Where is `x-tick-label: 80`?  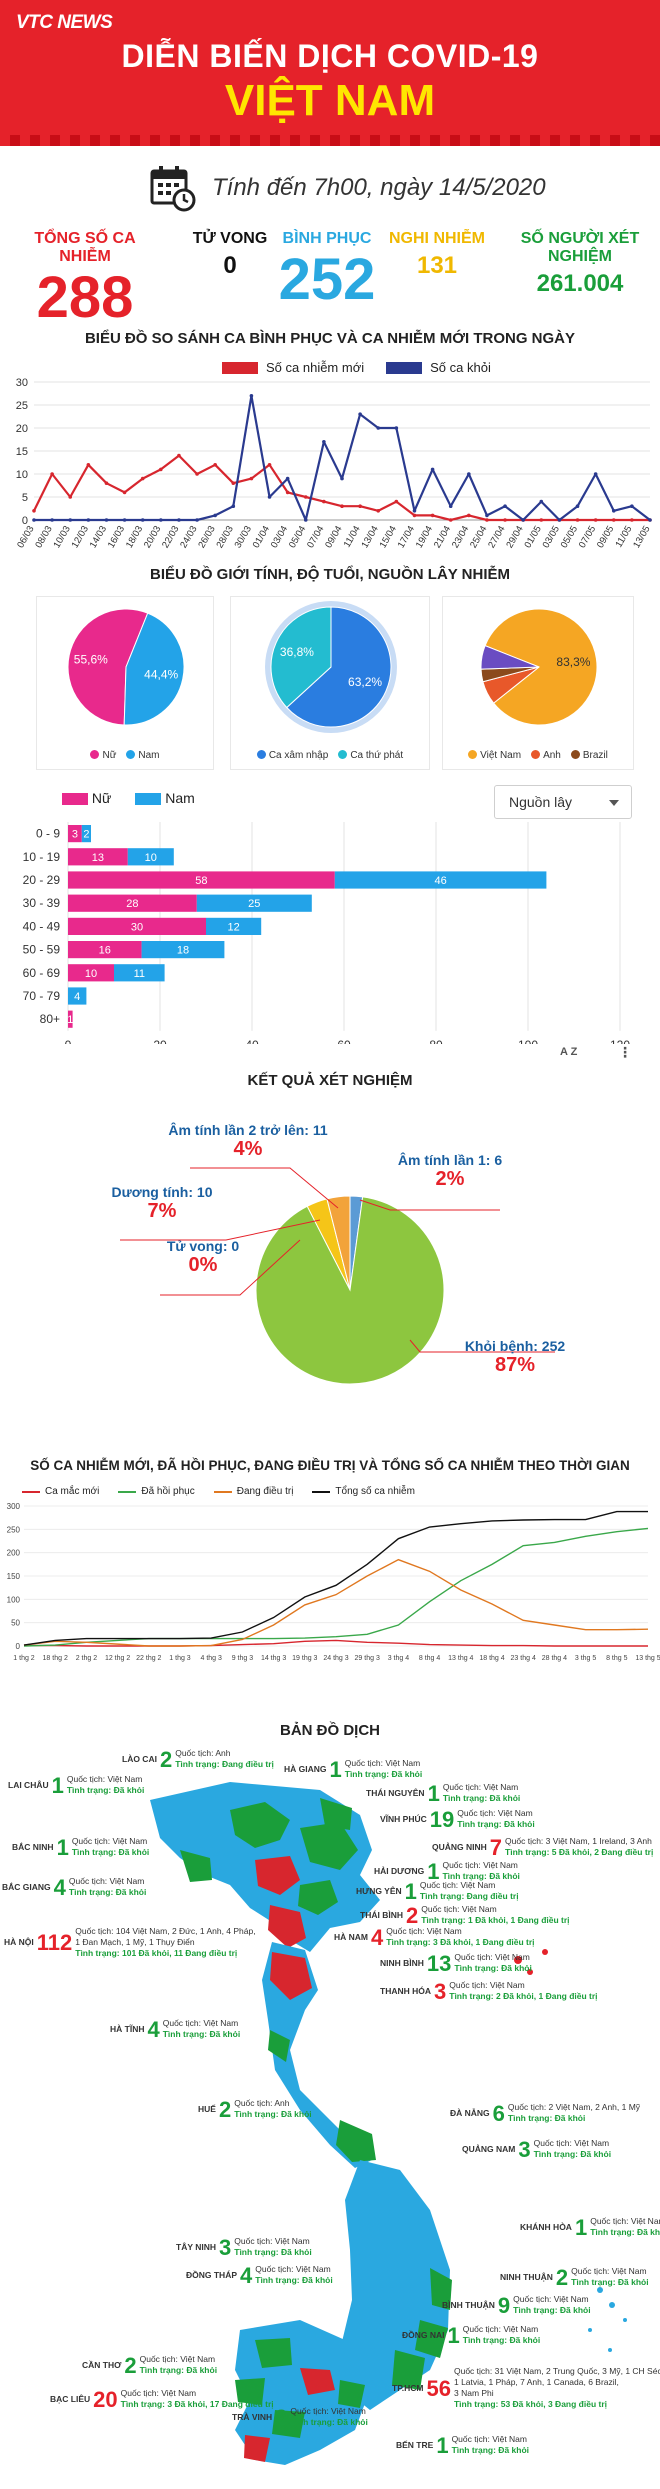 x-tick-label: 80 is located at coordinates (436, 1041).